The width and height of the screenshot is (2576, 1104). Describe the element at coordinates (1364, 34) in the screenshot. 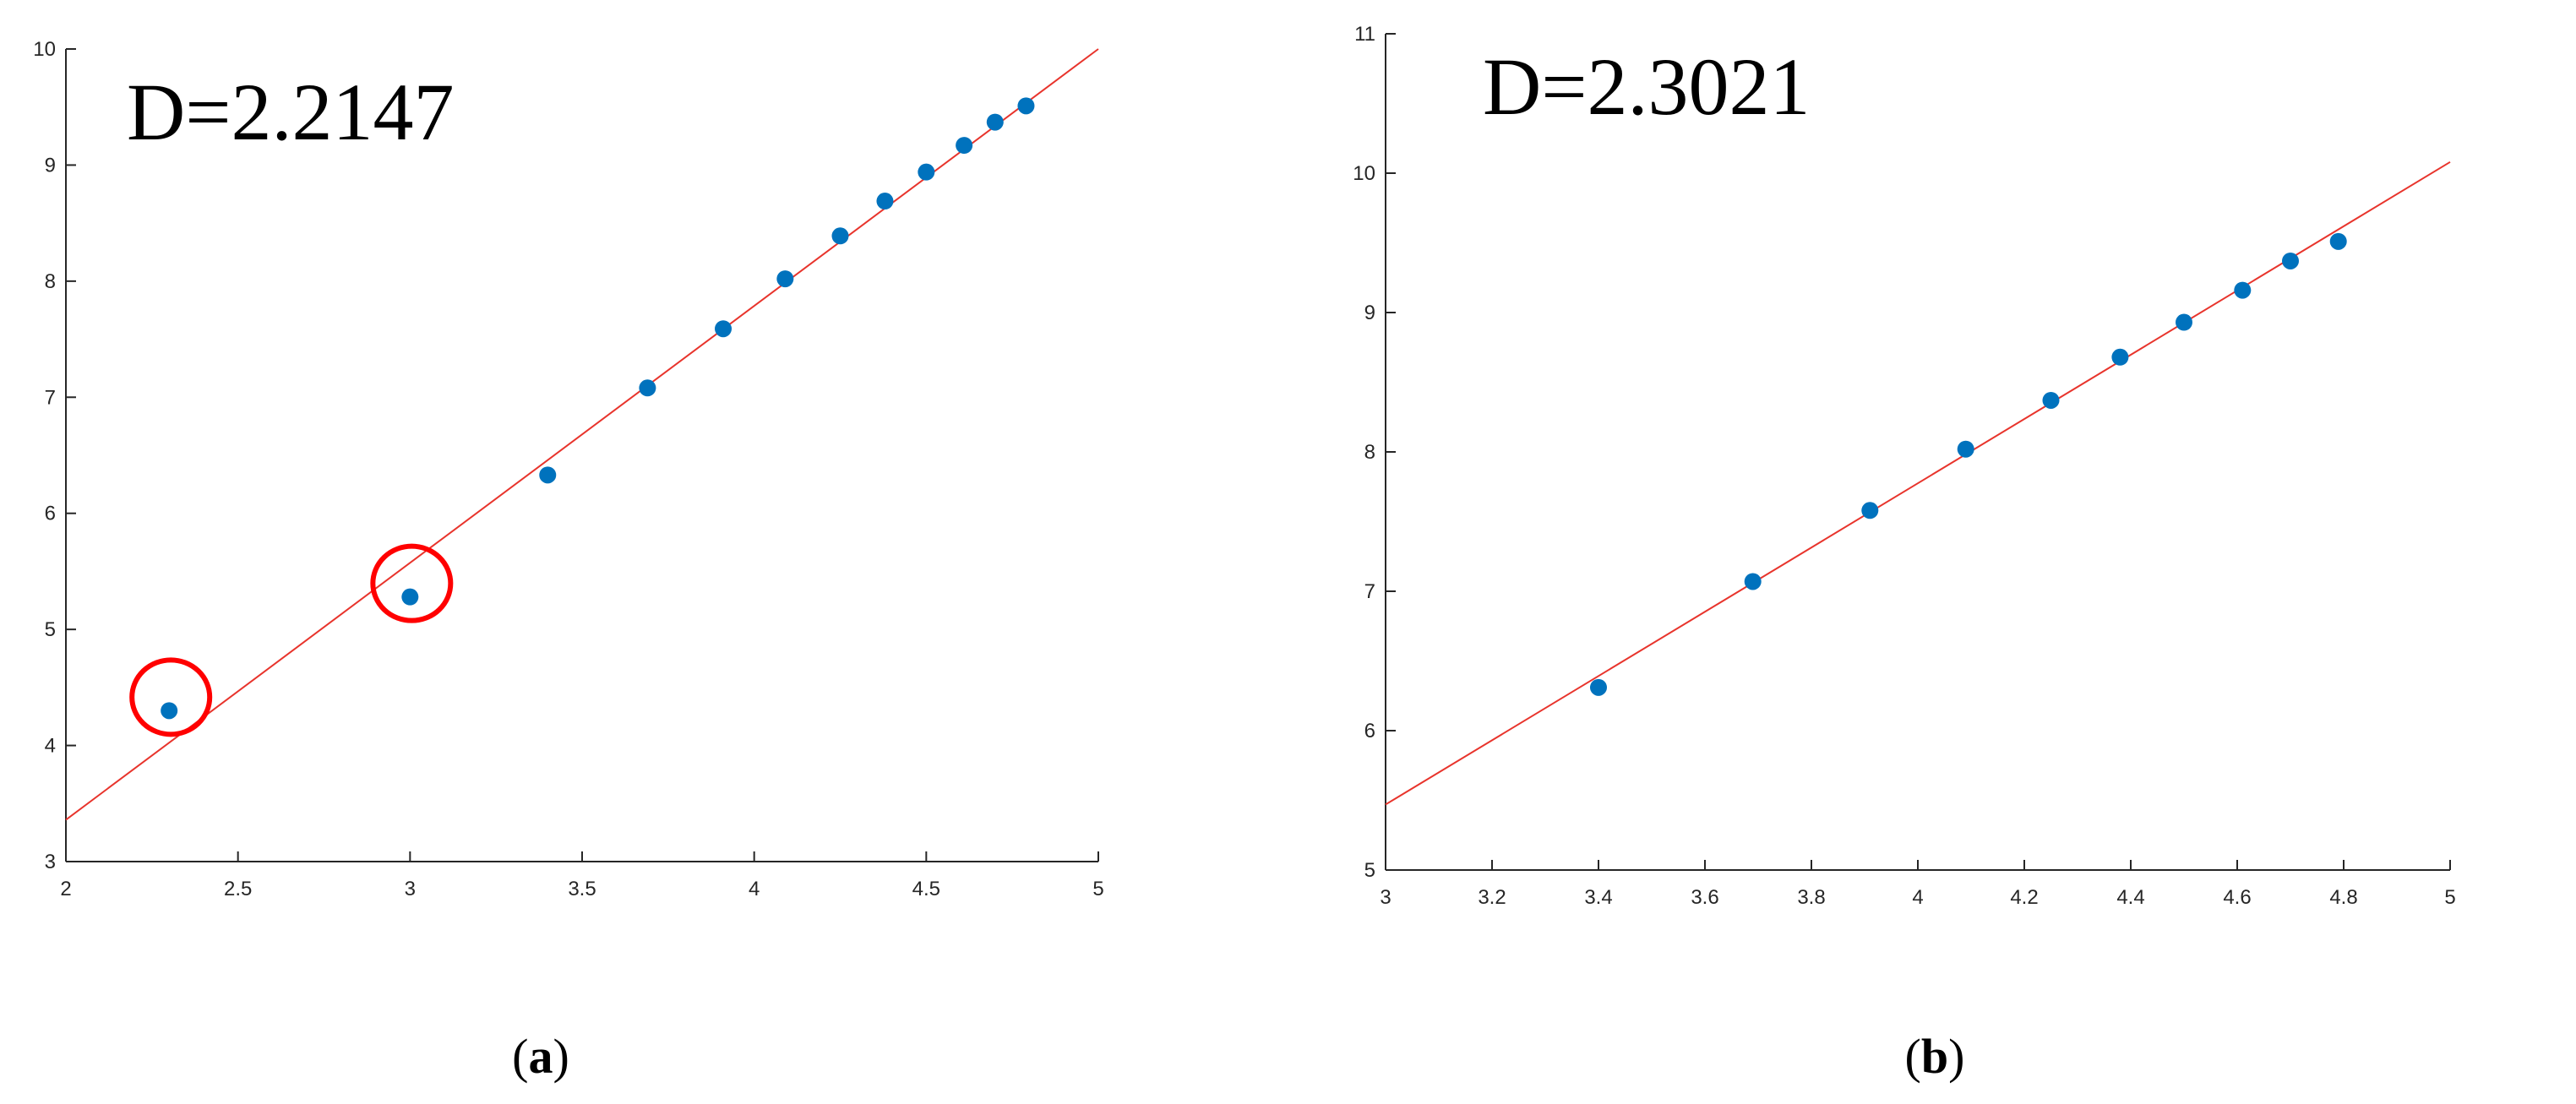

I see `y-tick-label: 11` at that location.